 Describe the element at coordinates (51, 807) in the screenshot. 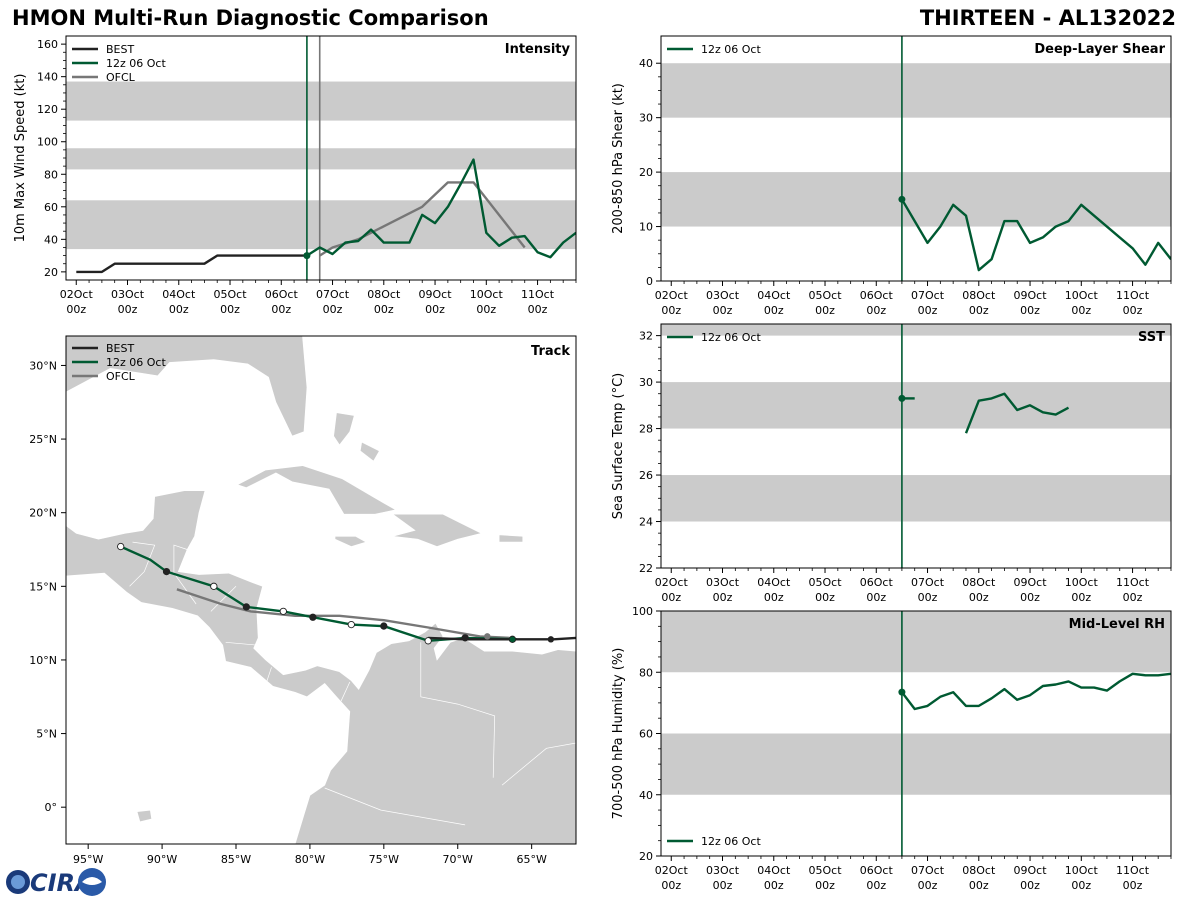

I see `track-ytick-label: 0°` at that location.